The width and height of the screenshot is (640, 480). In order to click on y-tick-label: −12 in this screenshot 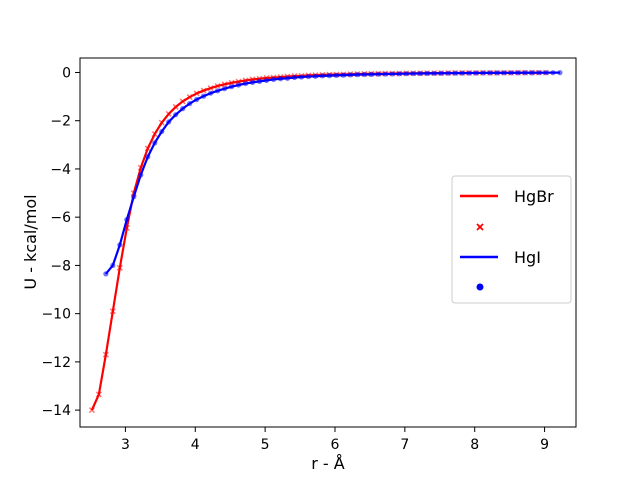, I will do `click(56, 363)`.